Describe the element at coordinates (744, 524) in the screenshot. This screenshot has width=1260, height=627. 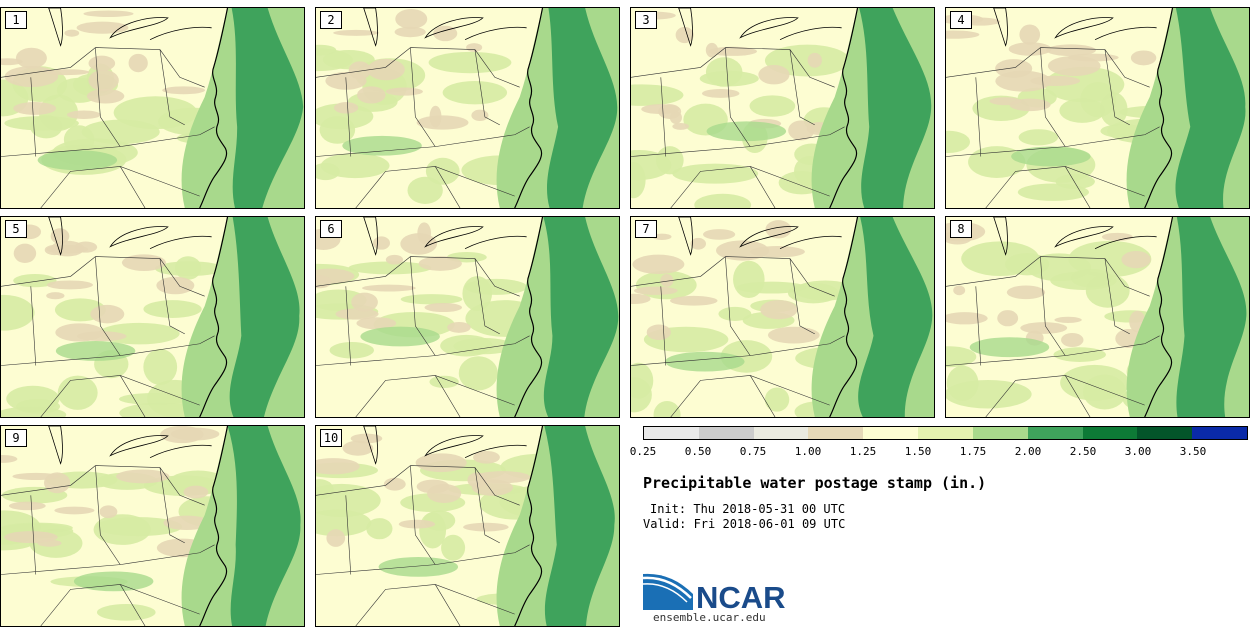
I see `valid-time: Valid: Fri 2018-06-01 09 UTC` at that location.